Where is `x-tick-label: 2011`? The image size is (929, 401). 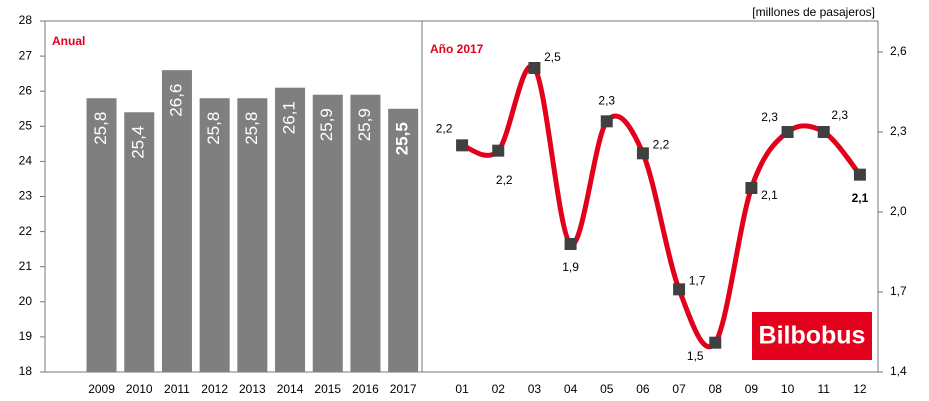 x-tick-label: 2011 is located at coordinates (177, 389).